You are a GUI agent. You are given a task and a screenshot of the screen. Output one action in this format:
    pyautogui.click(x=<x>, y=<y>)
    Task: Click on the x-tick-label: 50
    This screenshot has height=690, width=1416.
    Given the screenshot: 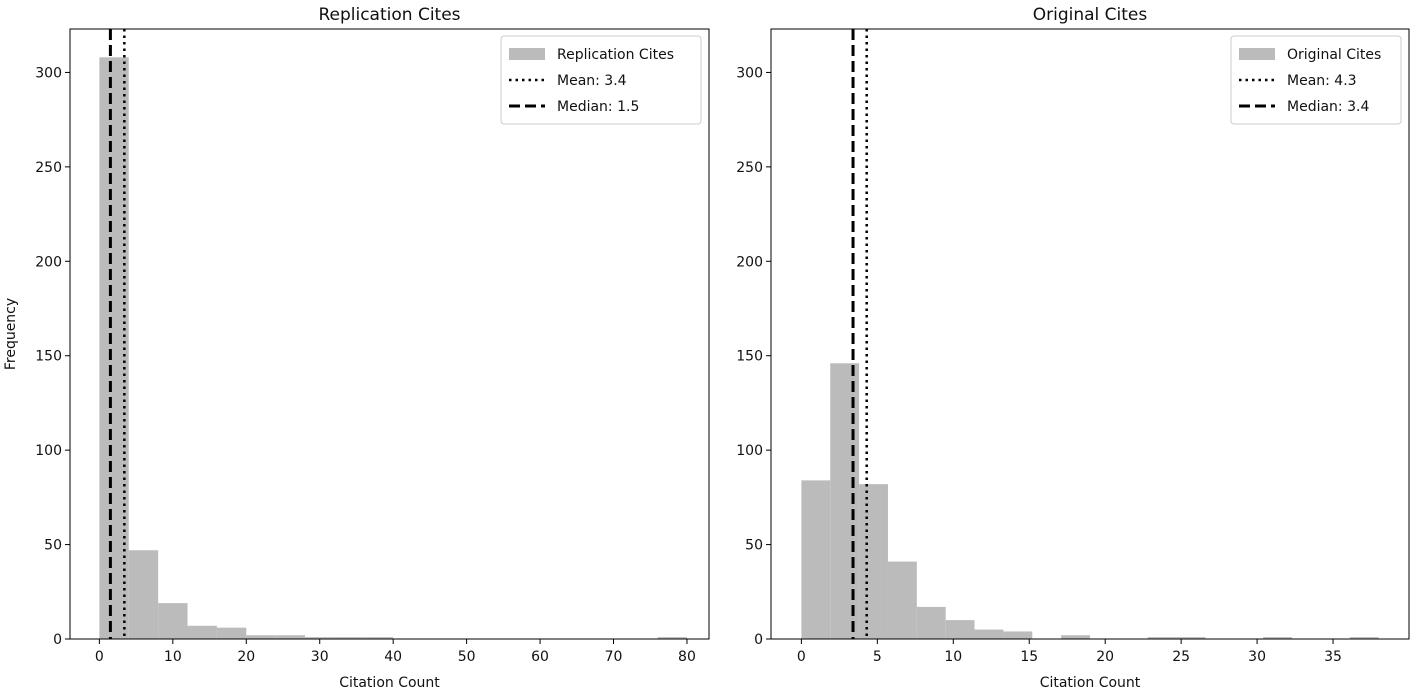 What is the action you would take?
    pyautogui.click(x=467, y=657)
    